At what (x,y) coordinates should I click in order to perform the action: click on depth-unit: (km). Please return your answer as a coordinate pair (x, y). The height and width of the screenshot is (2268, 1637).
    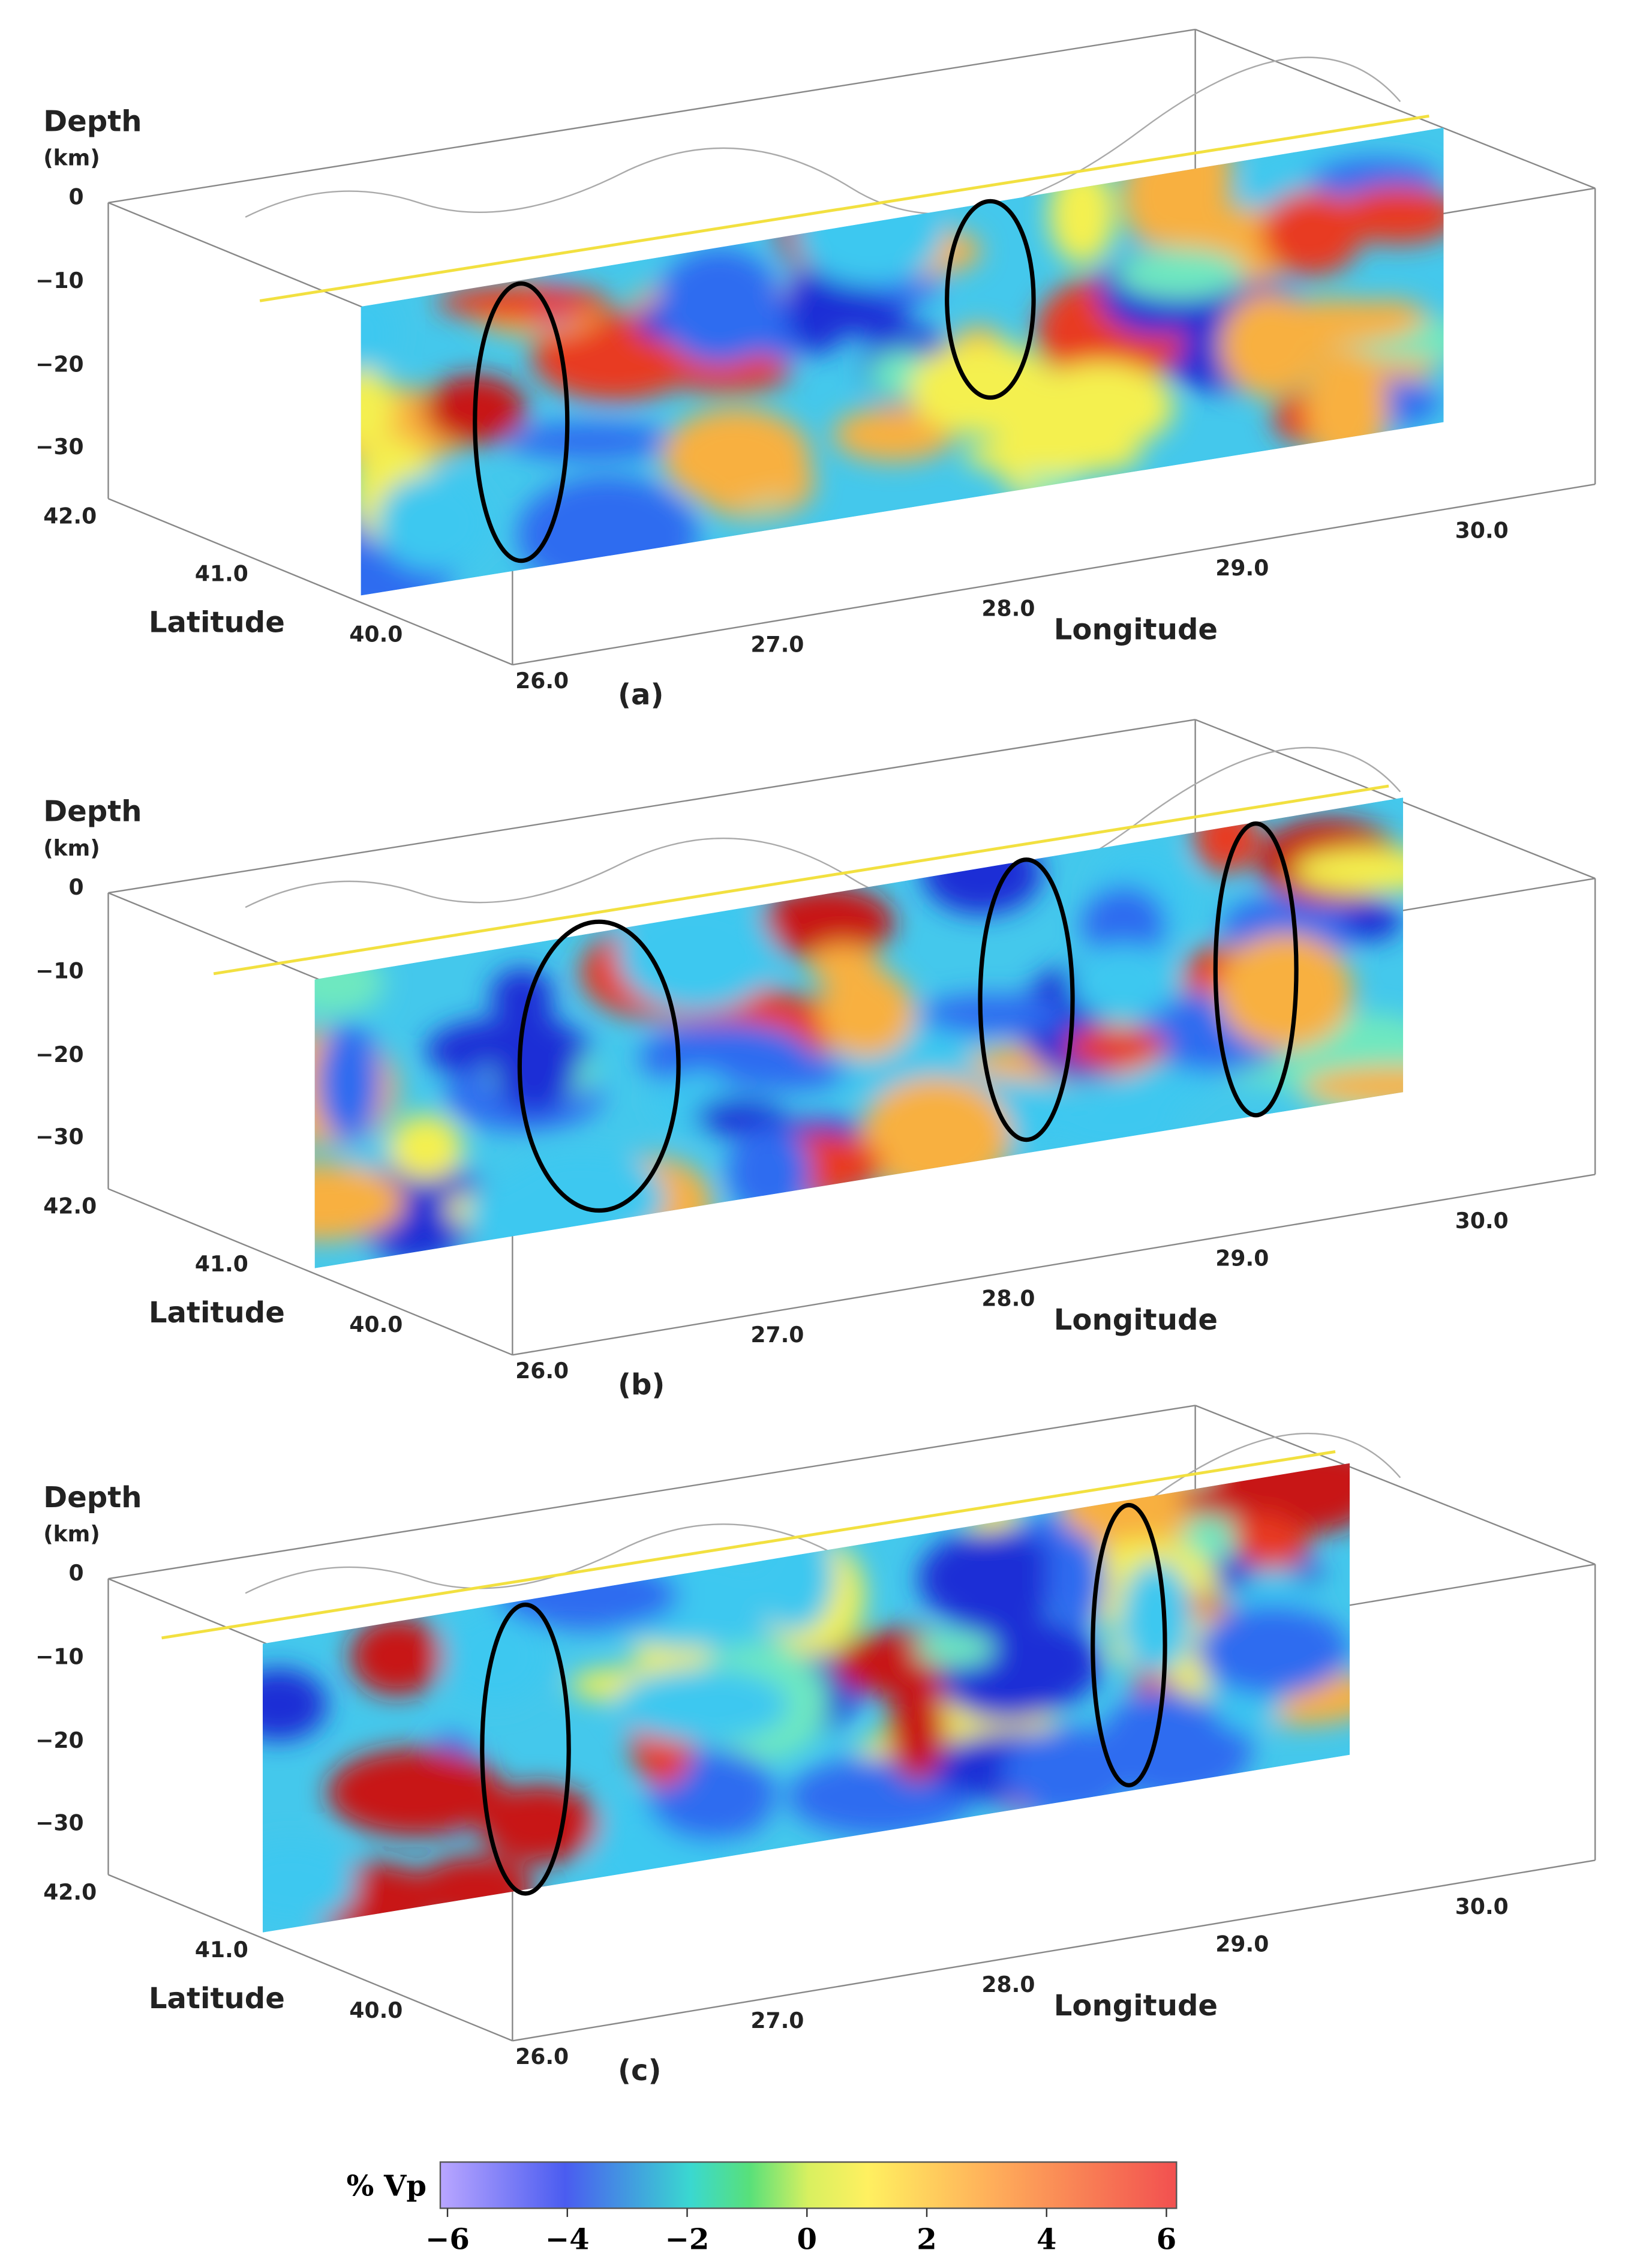
    Looking at the image, I should click on (71, 848).